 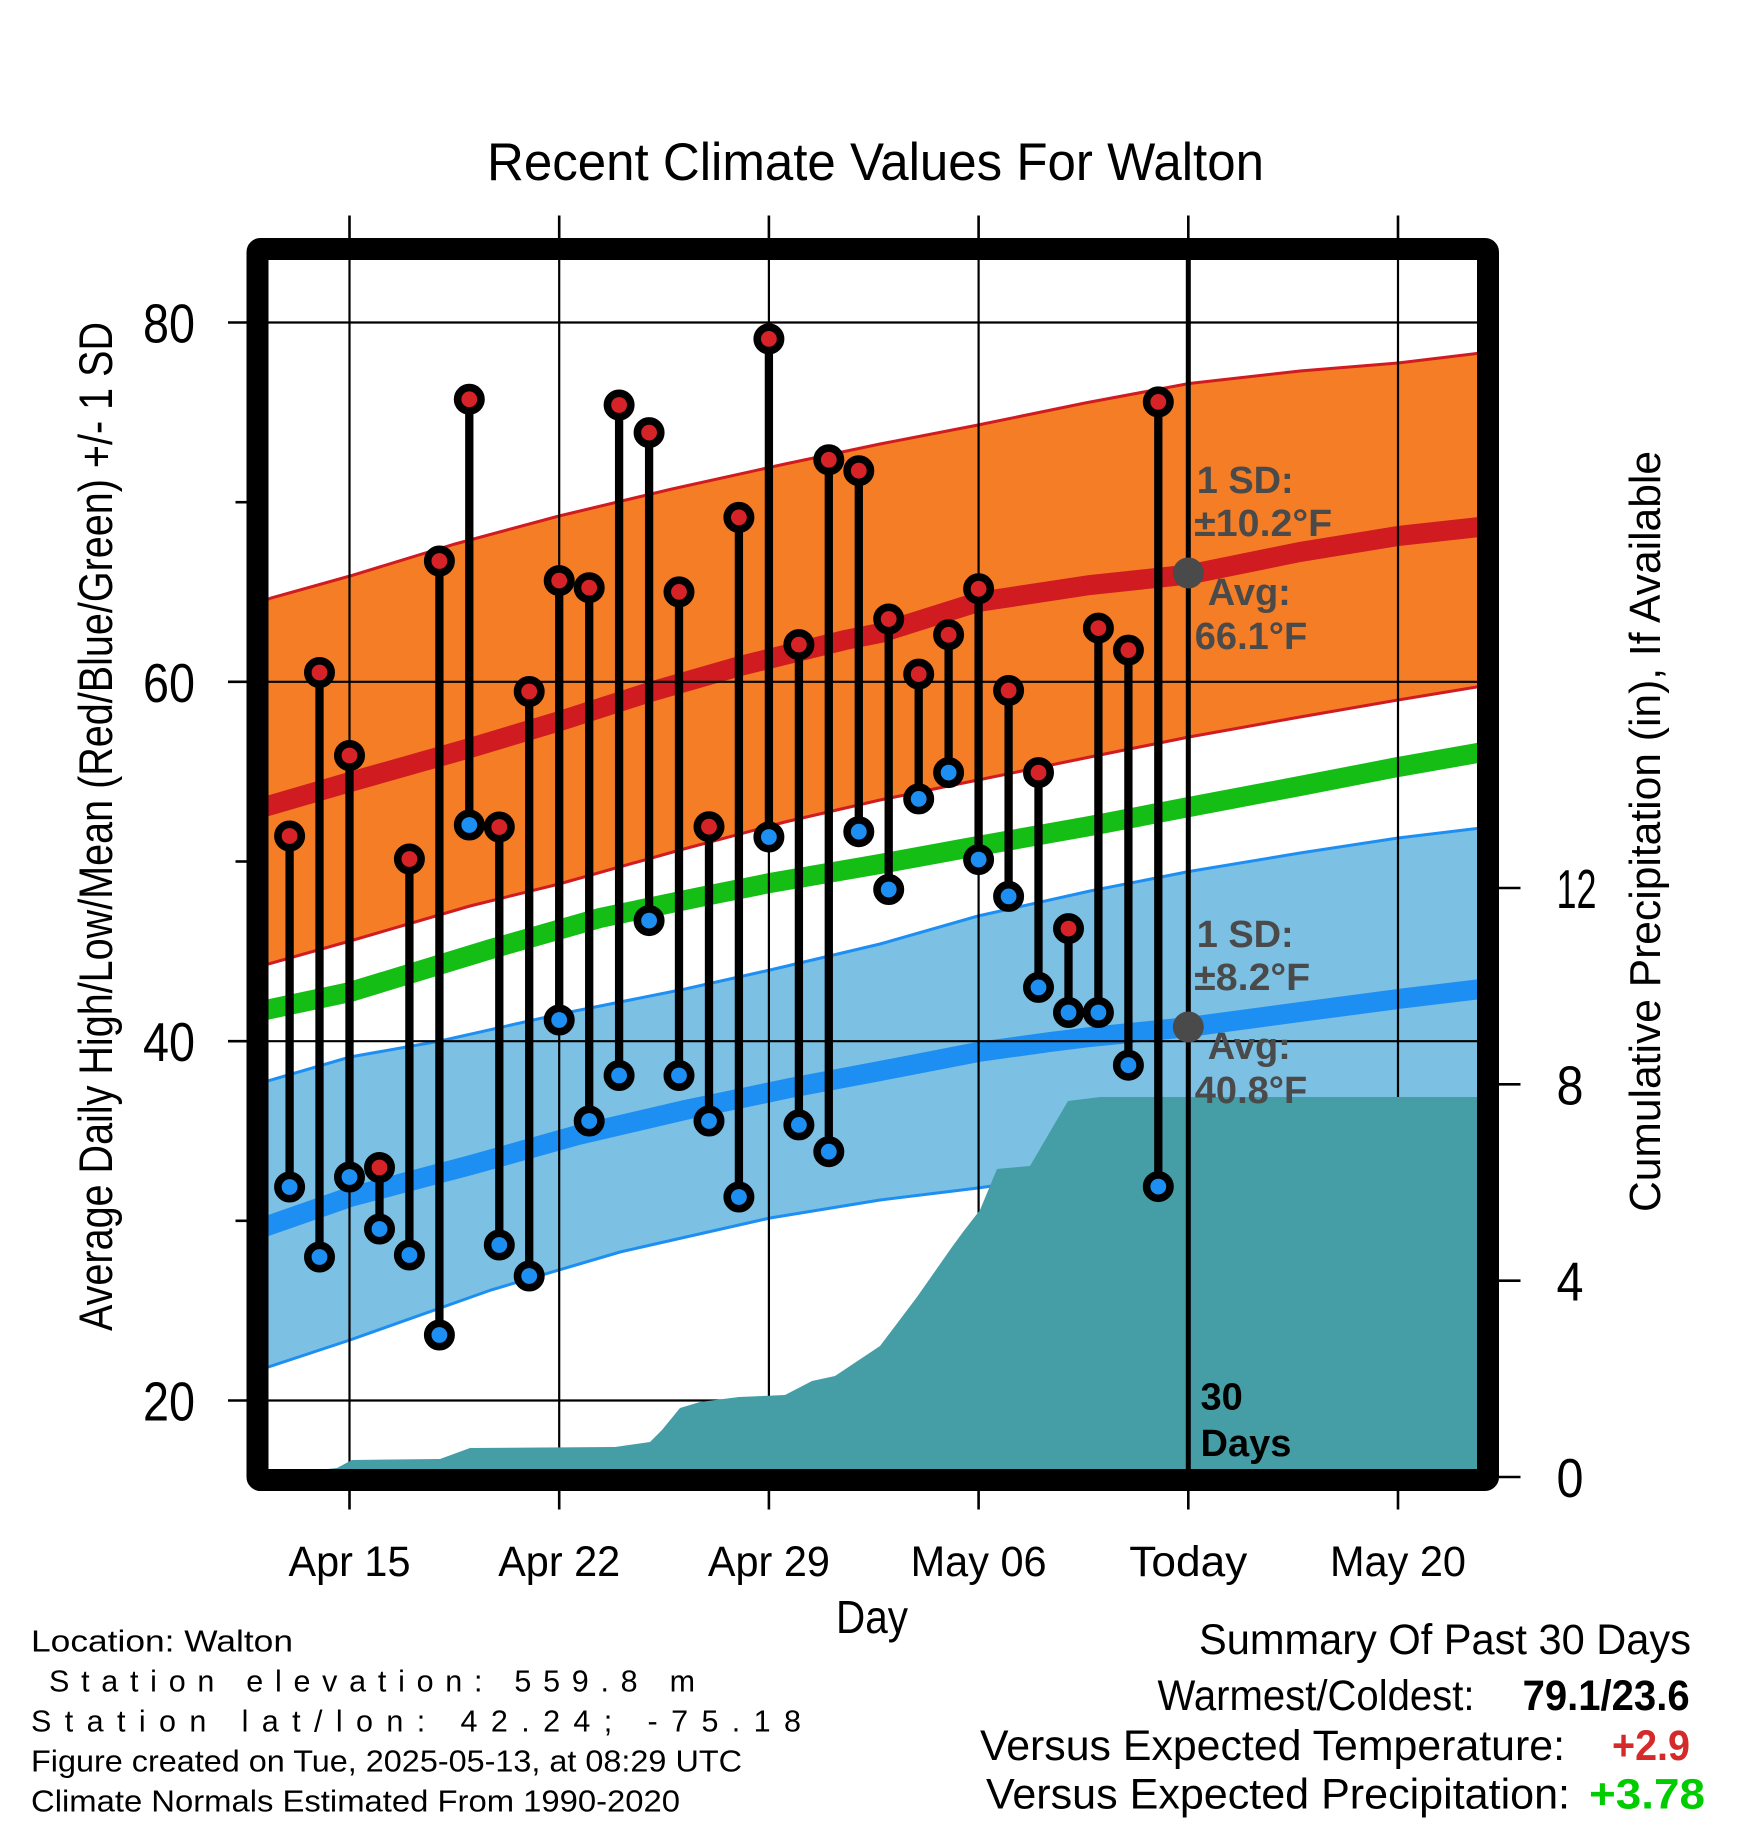 I want to click on svg-text: Apr 15, so click(x=350, y=1562).